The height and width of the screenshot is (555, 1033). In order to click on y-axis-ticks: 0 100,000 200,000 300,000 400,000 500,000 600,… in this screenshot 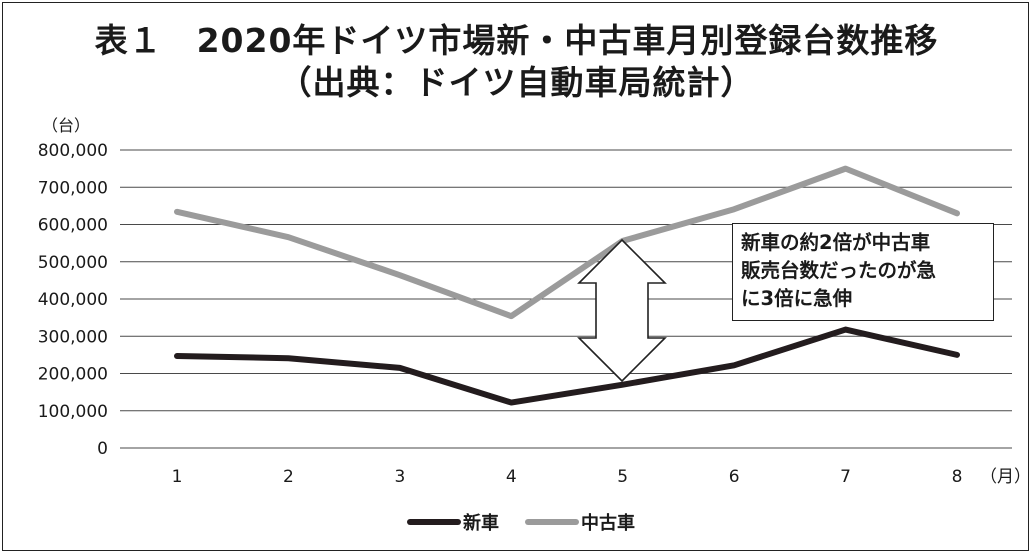, I will do `click(73, 300)`.